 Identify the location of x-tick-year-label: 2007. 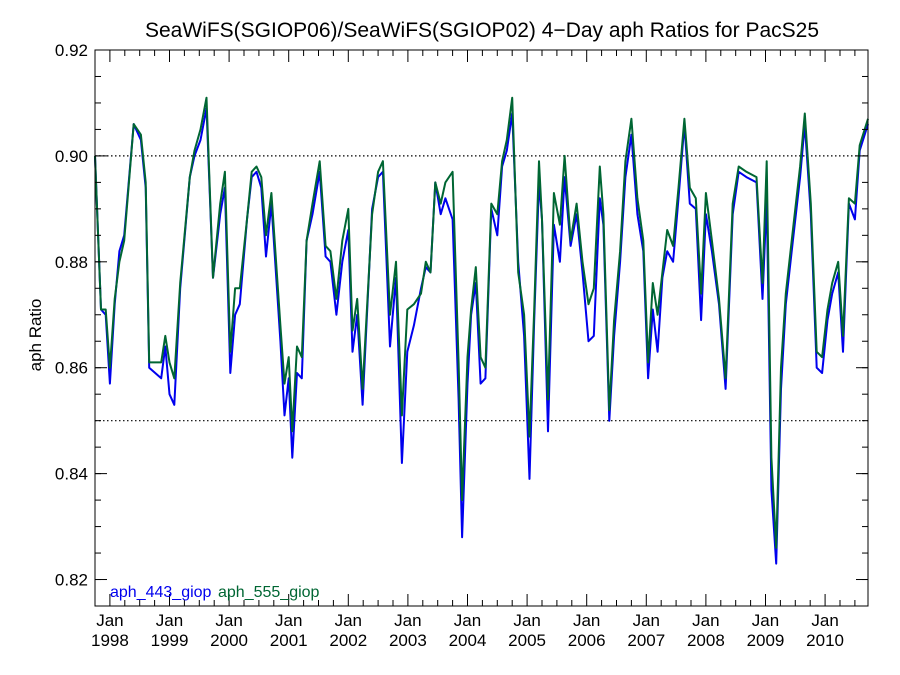
(646, 640).